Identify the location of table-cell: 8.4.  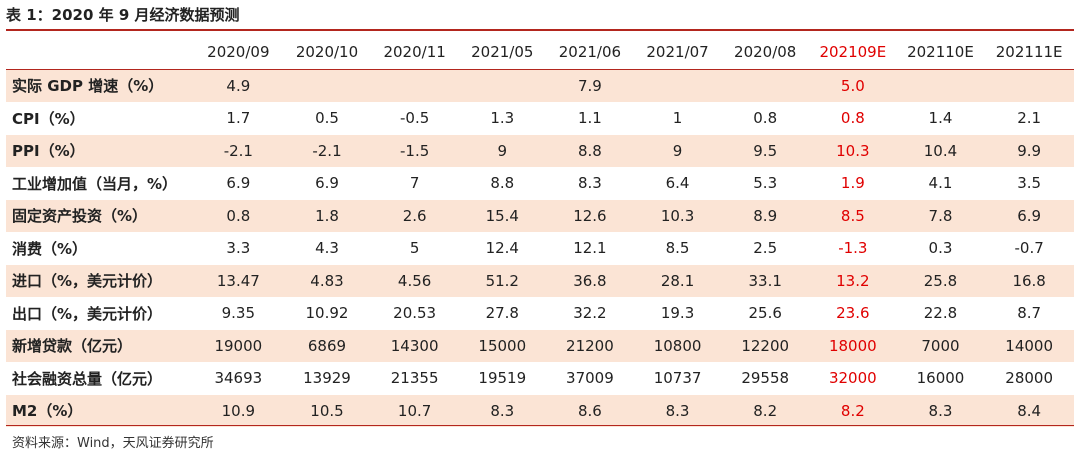
(1029, 410).